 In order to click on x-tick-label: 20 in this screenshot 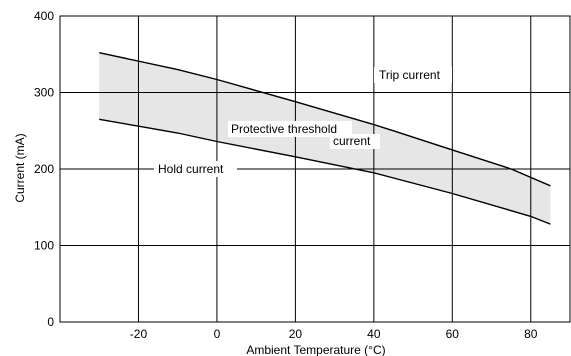, I will do `click(296, 334)`.